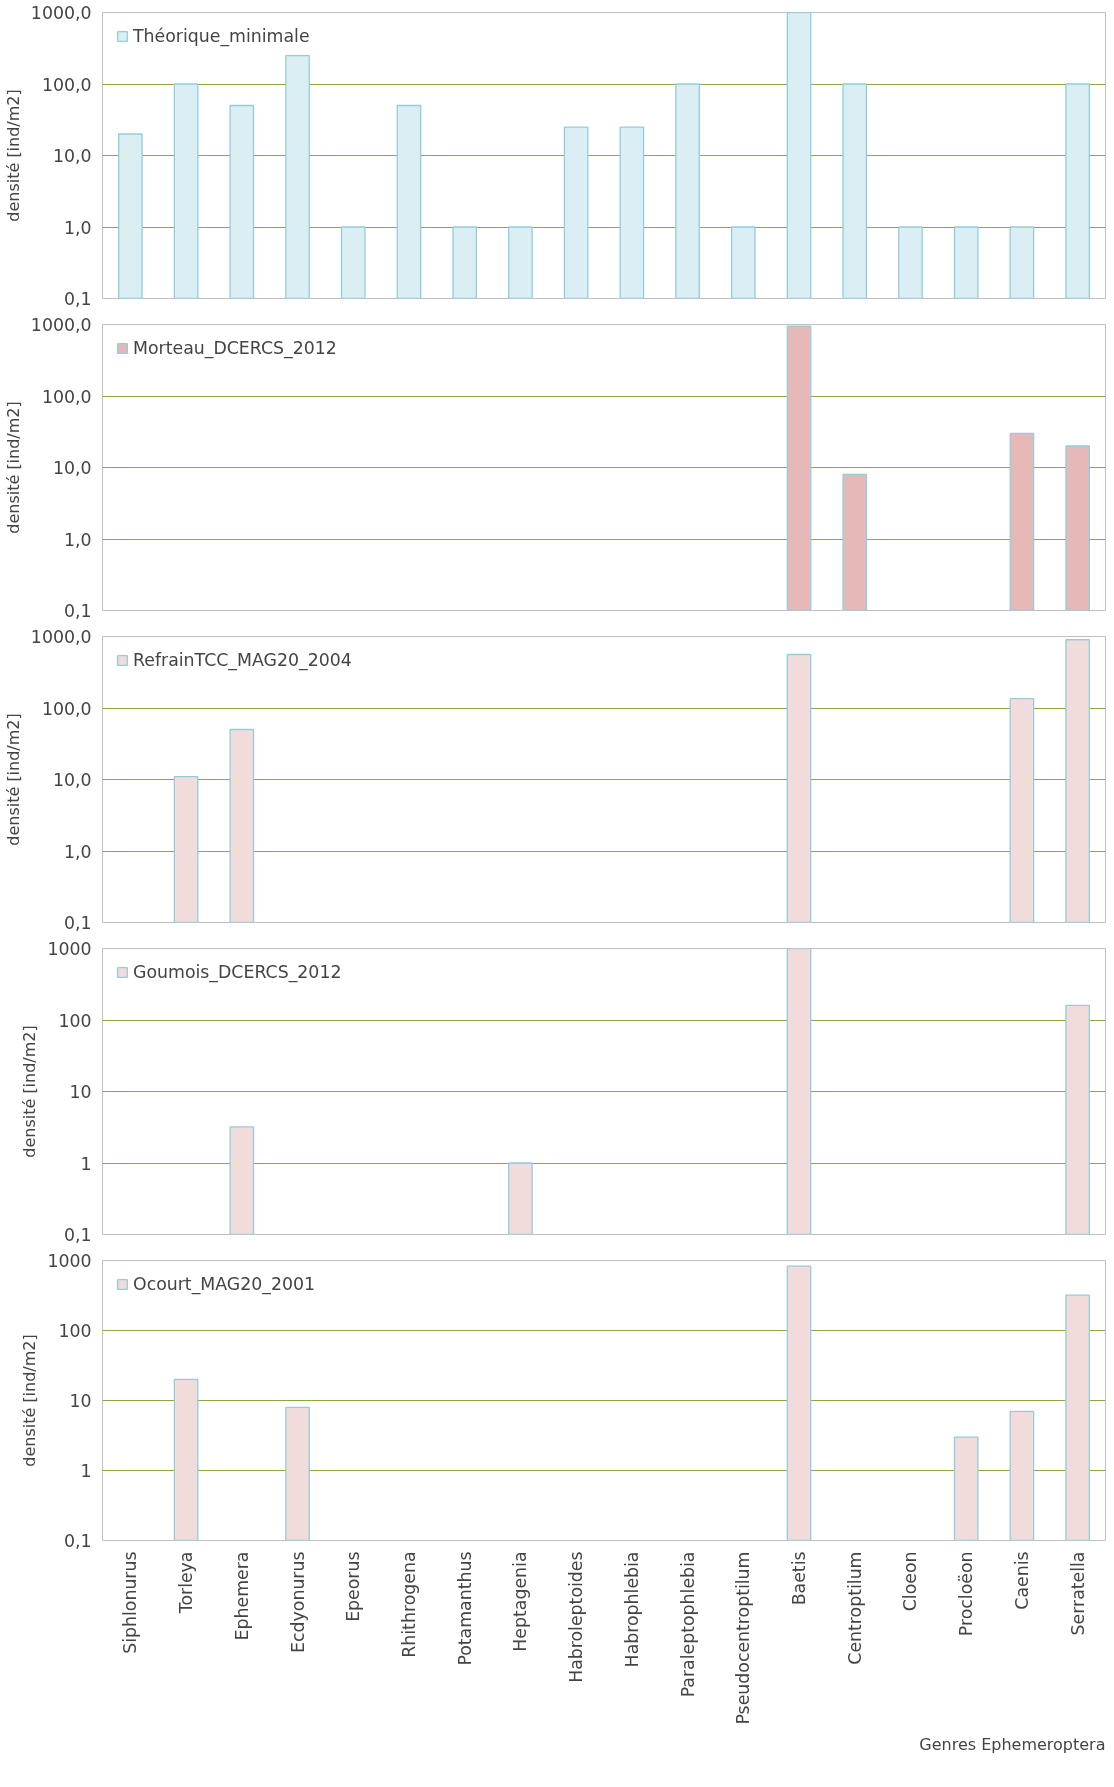 The height and width of the screenshot is (1787, 1114). I want to click on x-tick-label: Paraleptophlebia, so click(687, 1624).